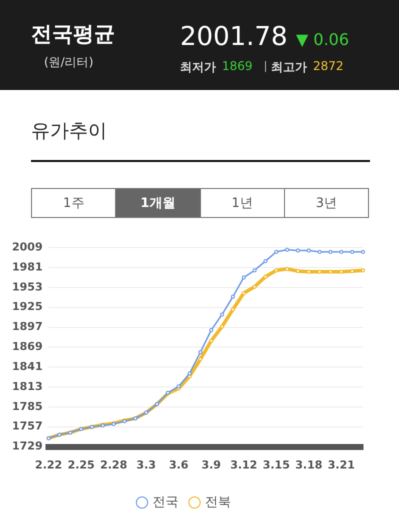 This screenshot has height=523, width=399. What do you see at coordinates (81, 465) in the screenshot?
I see `x-tick-label: 2.25` at bounding box center [81, 465].